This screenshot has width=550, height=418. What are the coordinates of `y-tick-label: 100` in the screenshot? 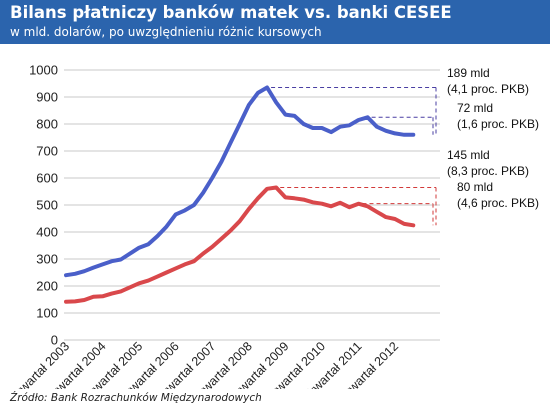 It's located at (47, 313).